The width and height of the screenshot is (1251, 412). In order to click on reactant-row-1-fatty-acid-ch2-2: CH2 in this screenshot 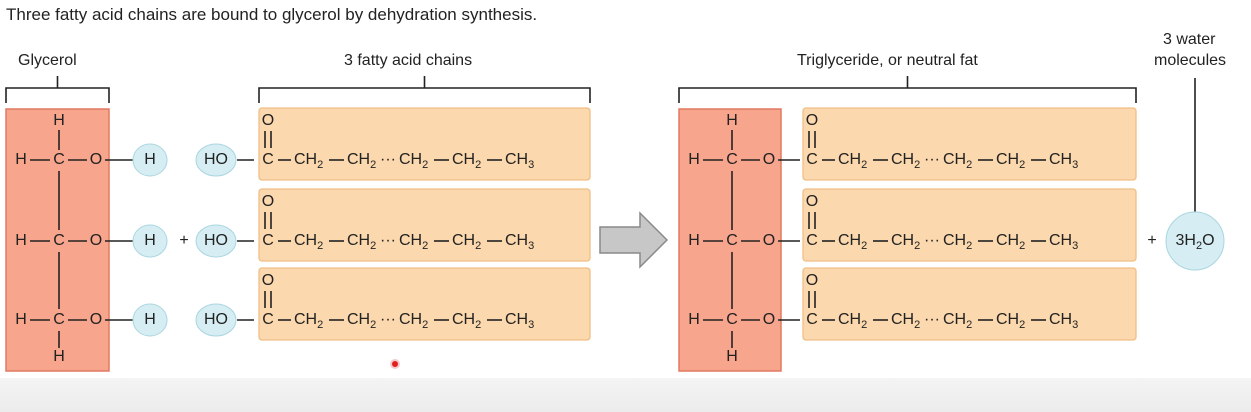, I will do `click(361, 161)`.